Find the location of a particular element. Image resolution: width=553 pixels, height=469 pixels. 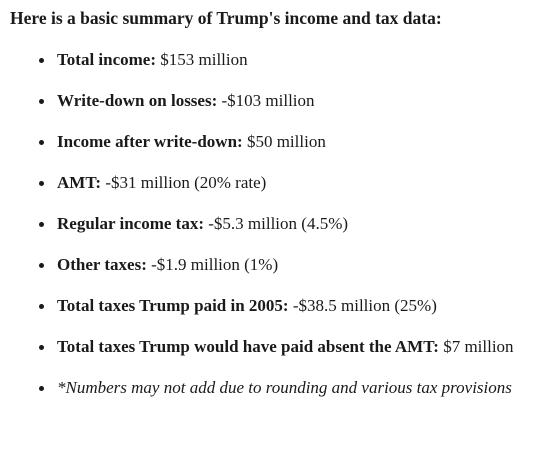

item-value: -$5.3 million (4.5%) is located at coordinates (278, 223).